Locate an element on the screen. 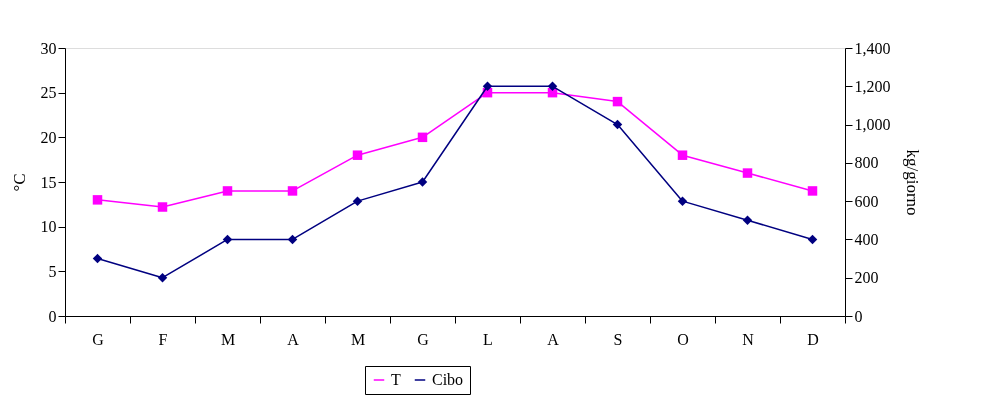  x-tick-label: S is located at coordinates (618, 339).